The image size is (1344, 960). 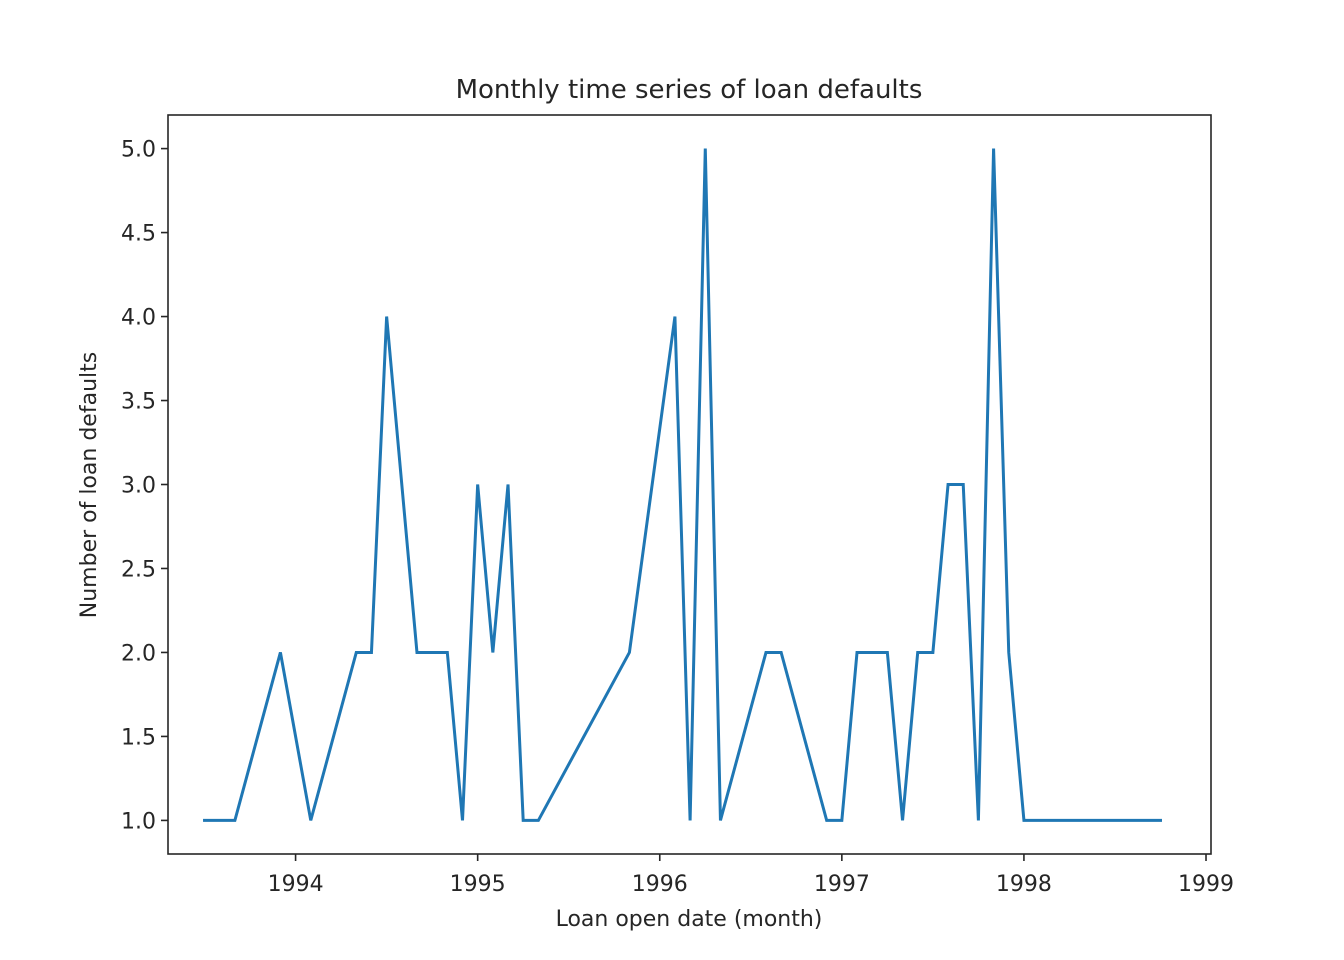 What do you see at coordinates (478, 884) in the screenshot?
I see `x-tick-label: 1995` at bounding box center [478, 884].